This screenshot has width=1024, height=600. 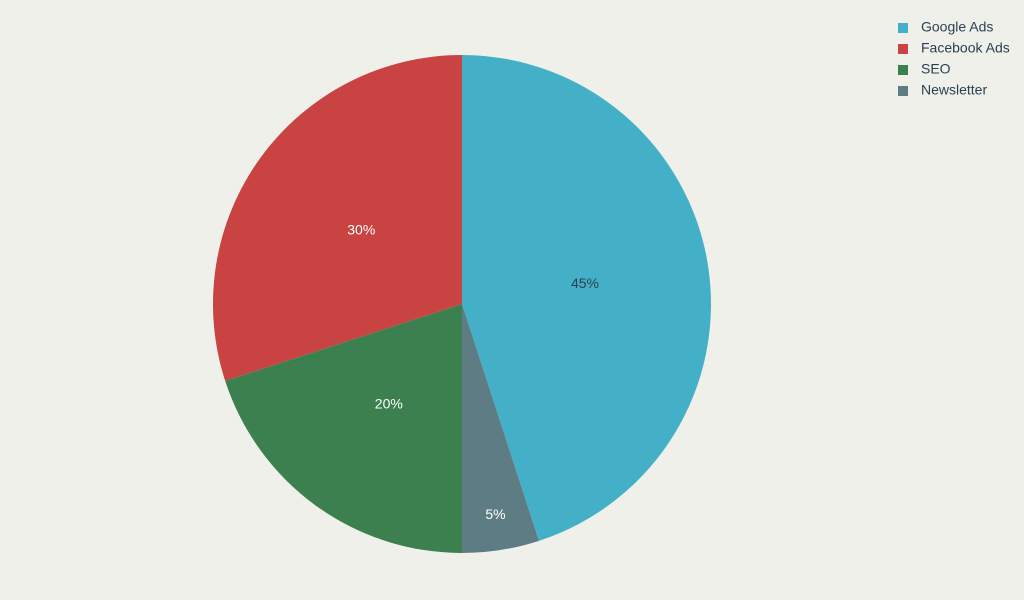 What do you see at coordinates (361, 230) in the screenshot?
I see `slice-label: 30%` at bounding box center [361, 230].